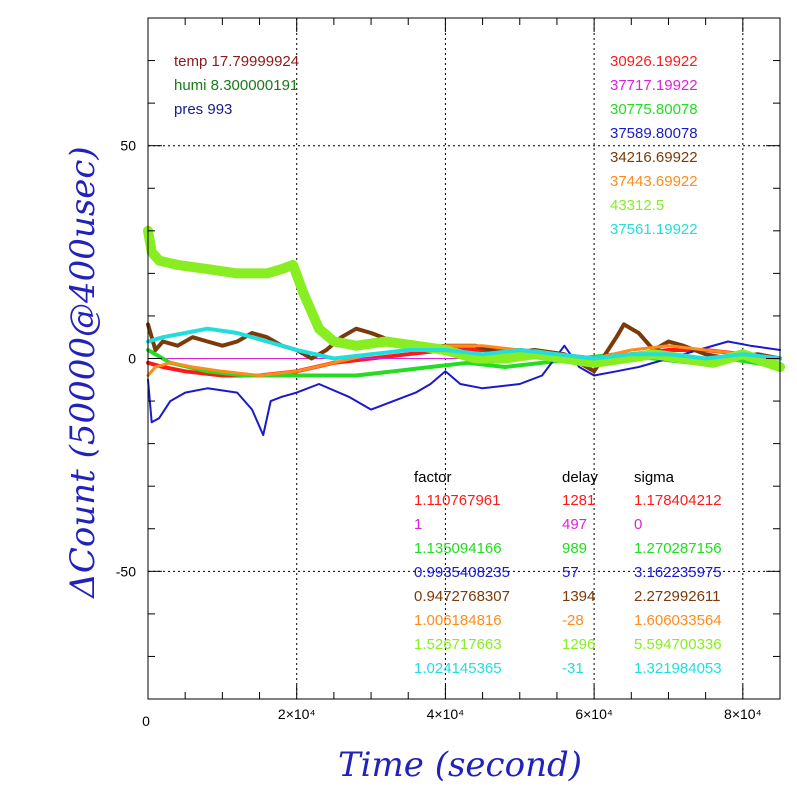 The width and height of the screenshot is (797, 797). What do you see at coordinates (128, 146) in the screenshot?
I see `y-tick-label: 50` at bounding box center [128, 146].